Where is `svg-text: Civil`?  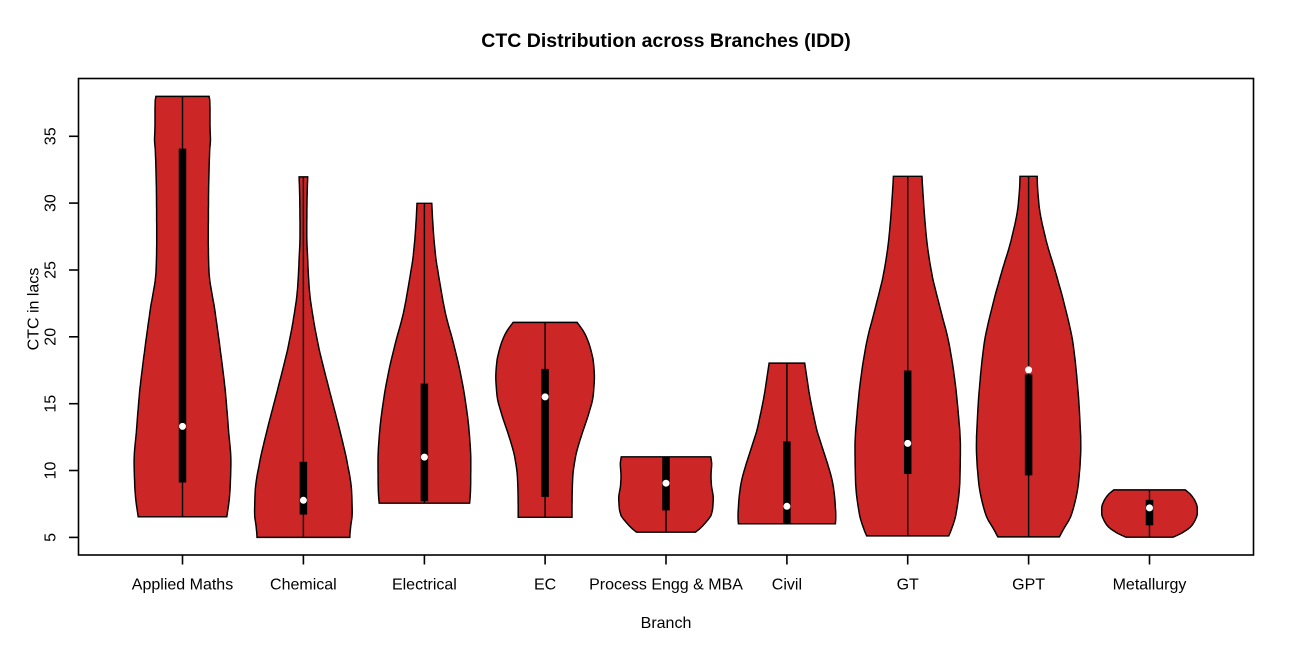 svg-text: Civil is located at coordinates (787, 585).